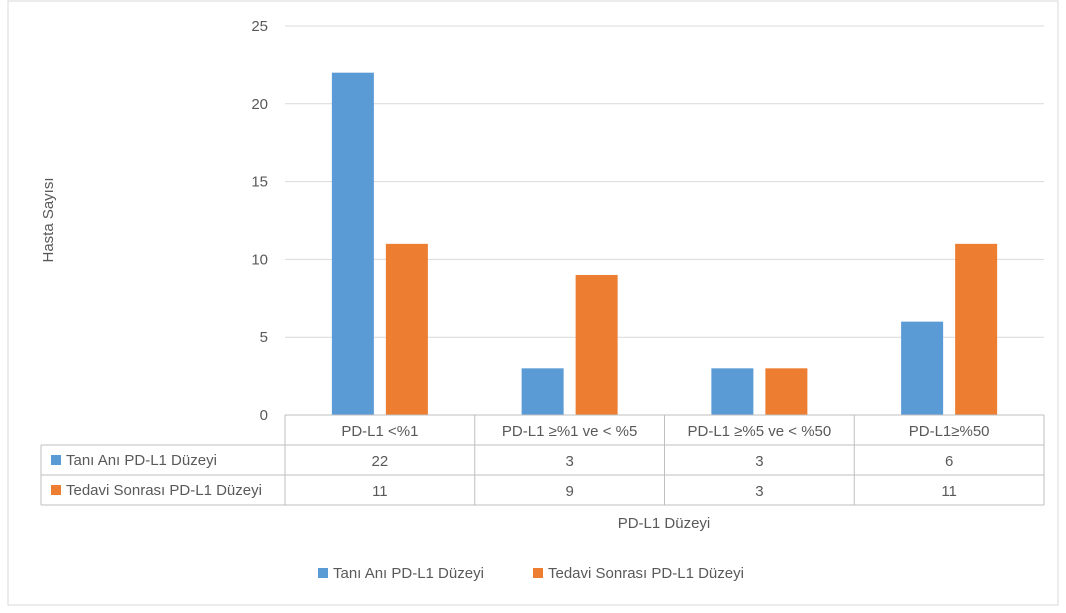  I want to click on y-tick-label: 20, so click(259, 104).